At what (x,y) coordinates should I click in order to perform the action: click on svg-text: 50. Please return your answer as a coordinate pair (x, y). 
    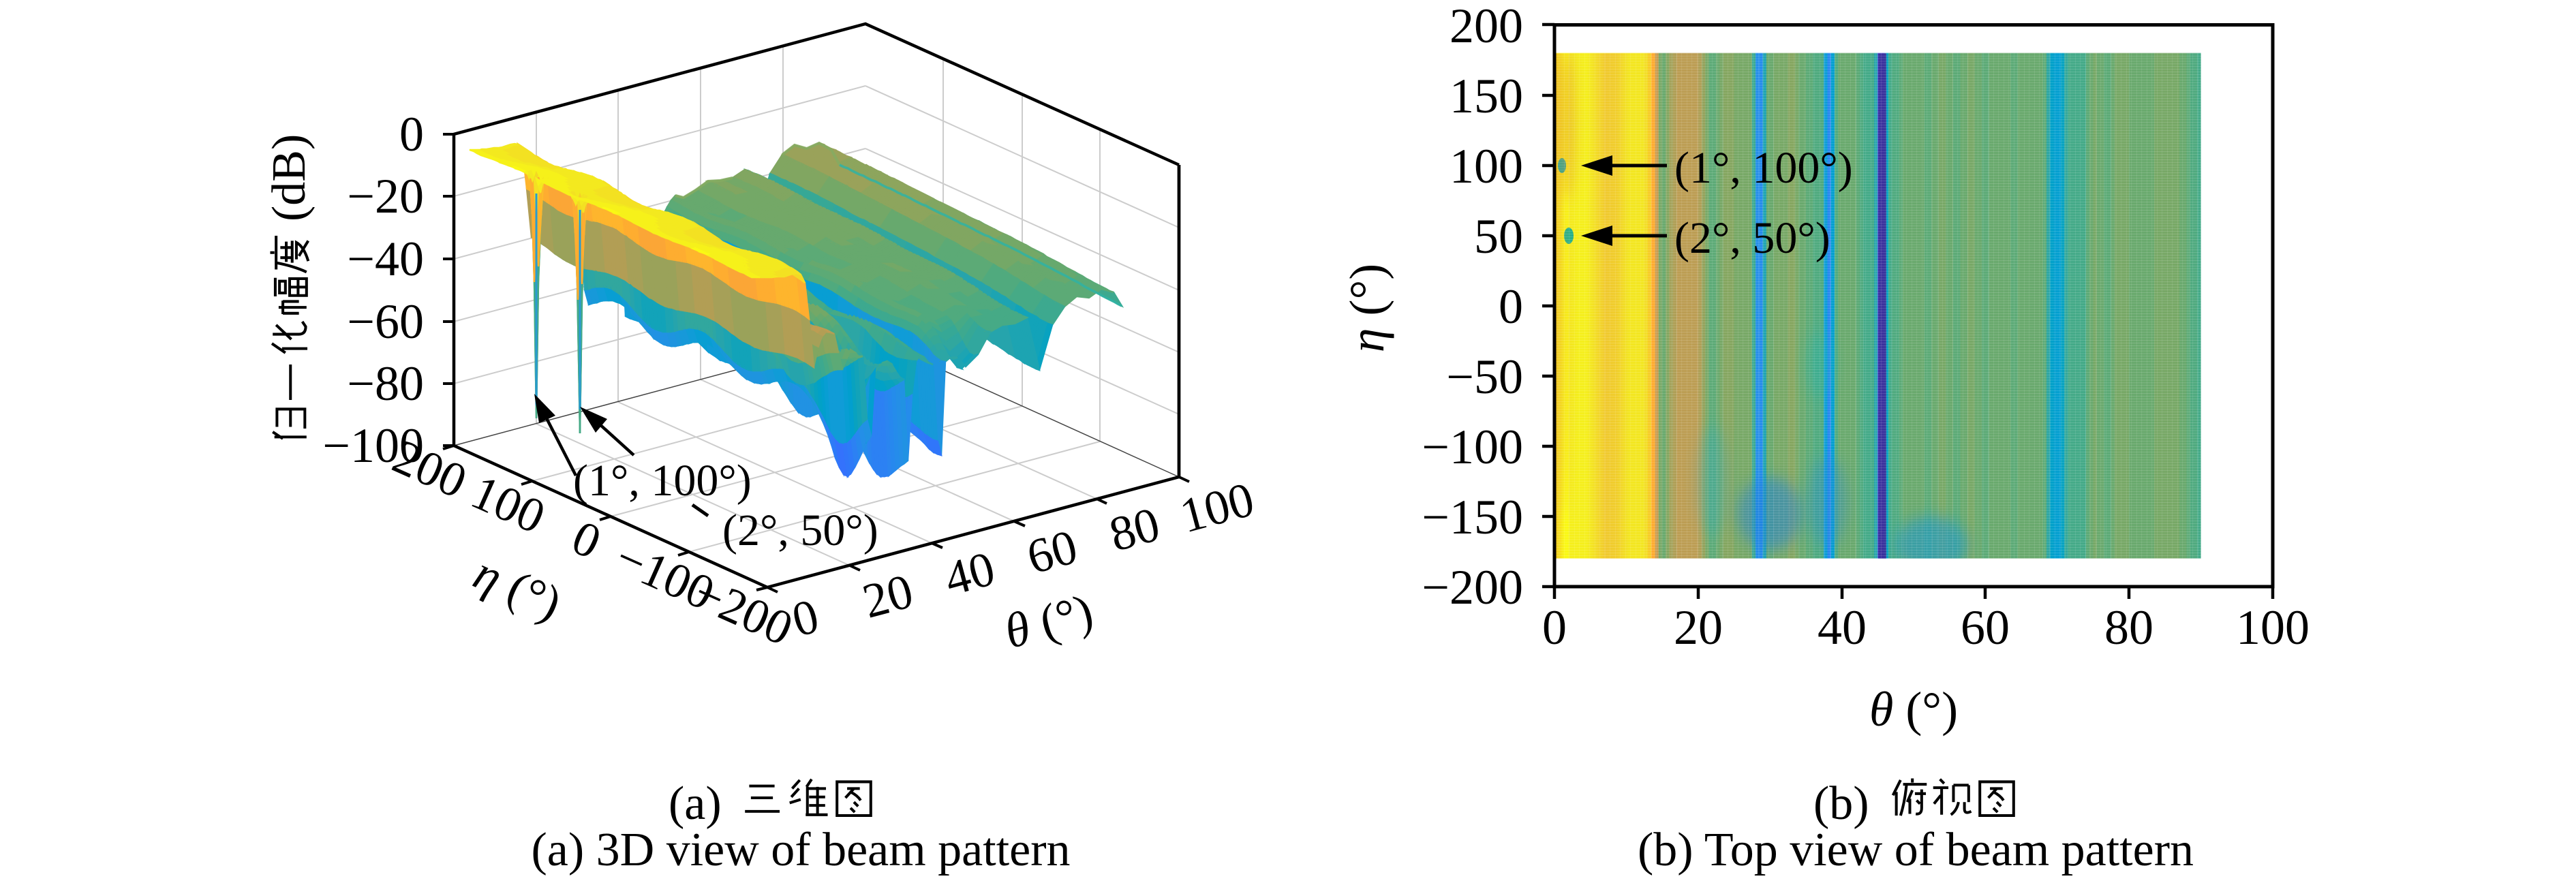
    Looking at the image, I should click on (1498, 236).